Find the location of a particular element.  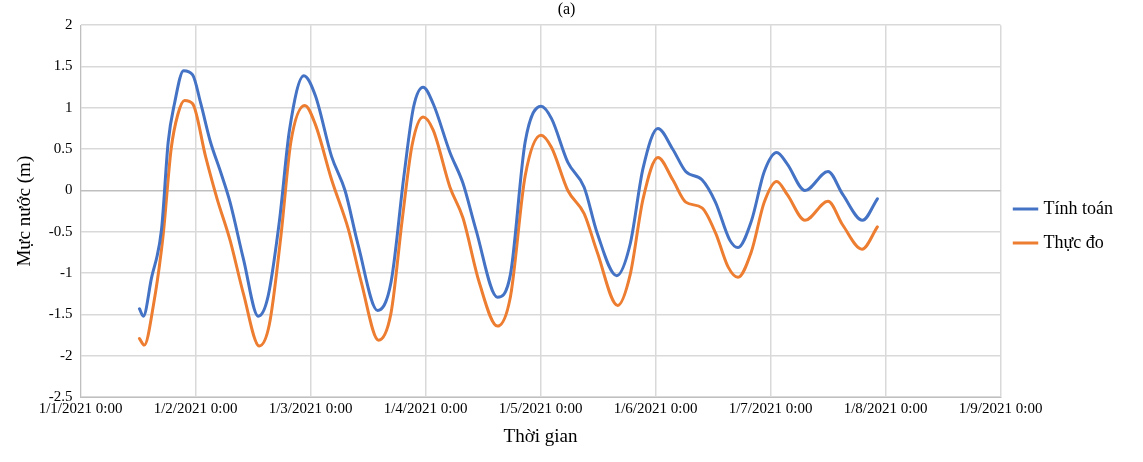

y-tick-label: 1.5 is located at coordinates (63, 65).